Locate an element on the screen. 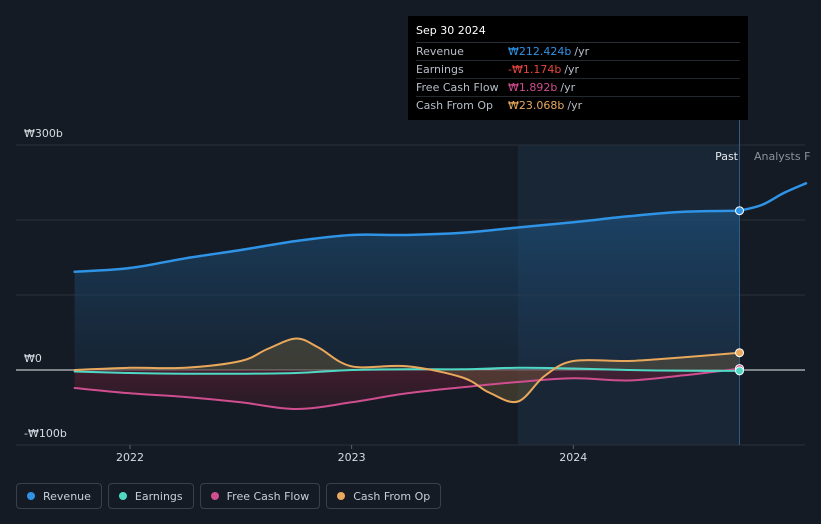  tooltip-label: Revenue is located at coordinates (440, 51).